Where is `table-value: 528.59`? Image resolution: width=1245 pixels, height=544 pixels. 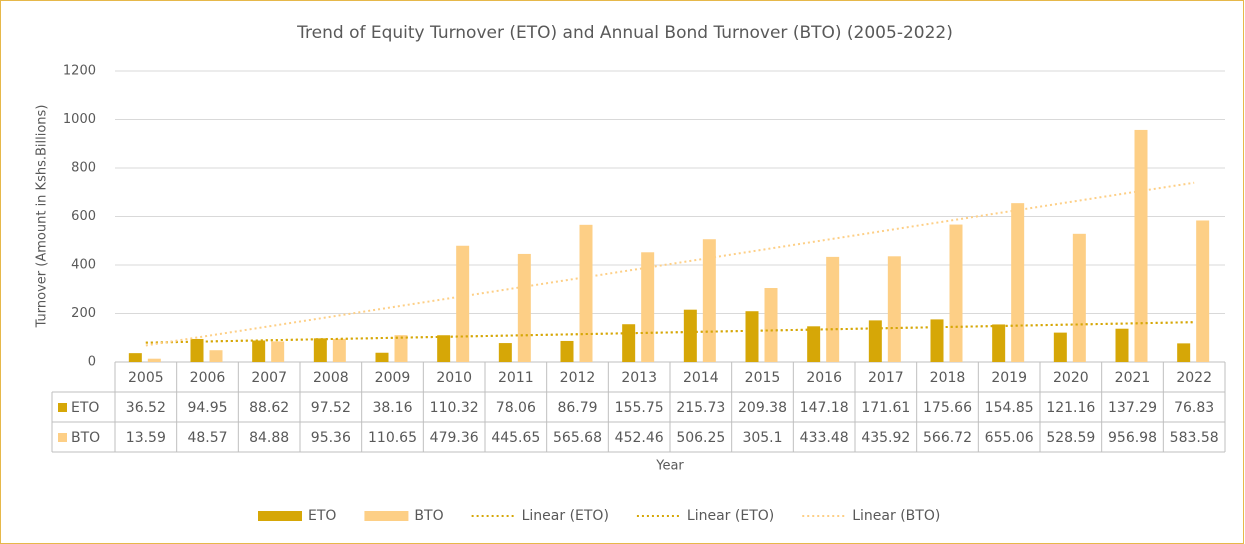
table-value: 528.59 is located at coordinates (1070, 438).